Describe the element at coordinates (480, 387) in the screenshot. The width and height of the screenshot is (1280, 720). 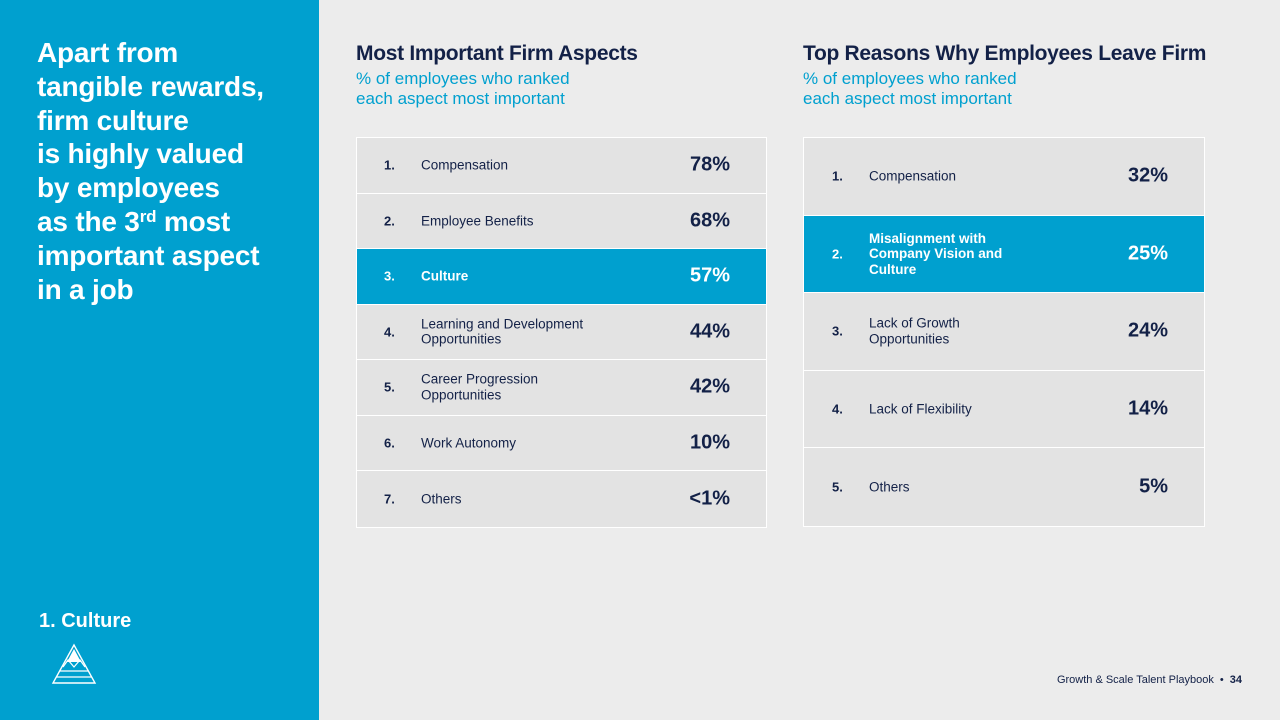
I see `row-label: Career Progression Opportunities` at that location.